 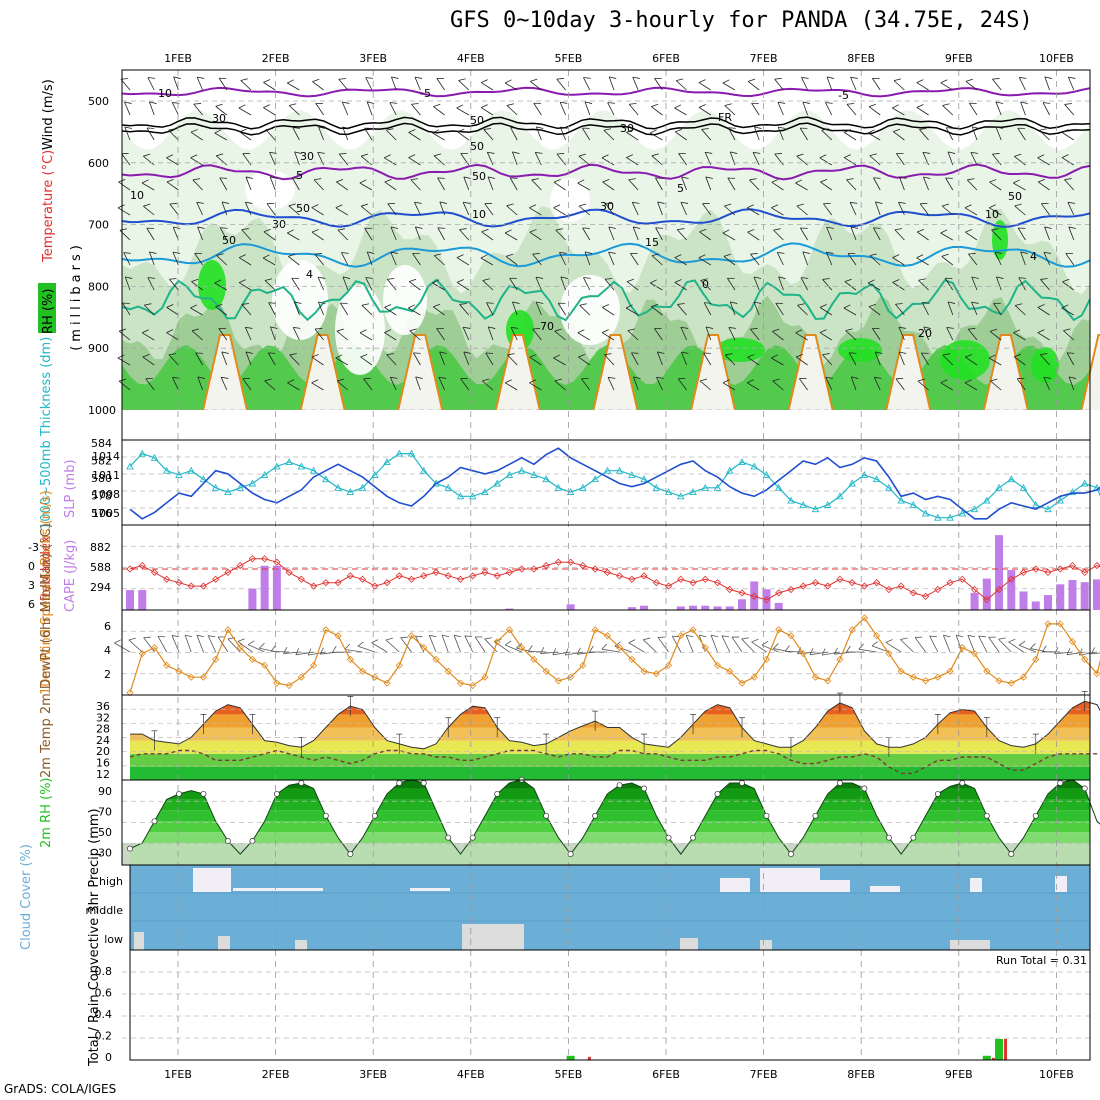 What do you see at coordinates (46, 573) in the screenshot?
I see `lifted-axis-label: Lifted Index` at bounding box center [46, 573].